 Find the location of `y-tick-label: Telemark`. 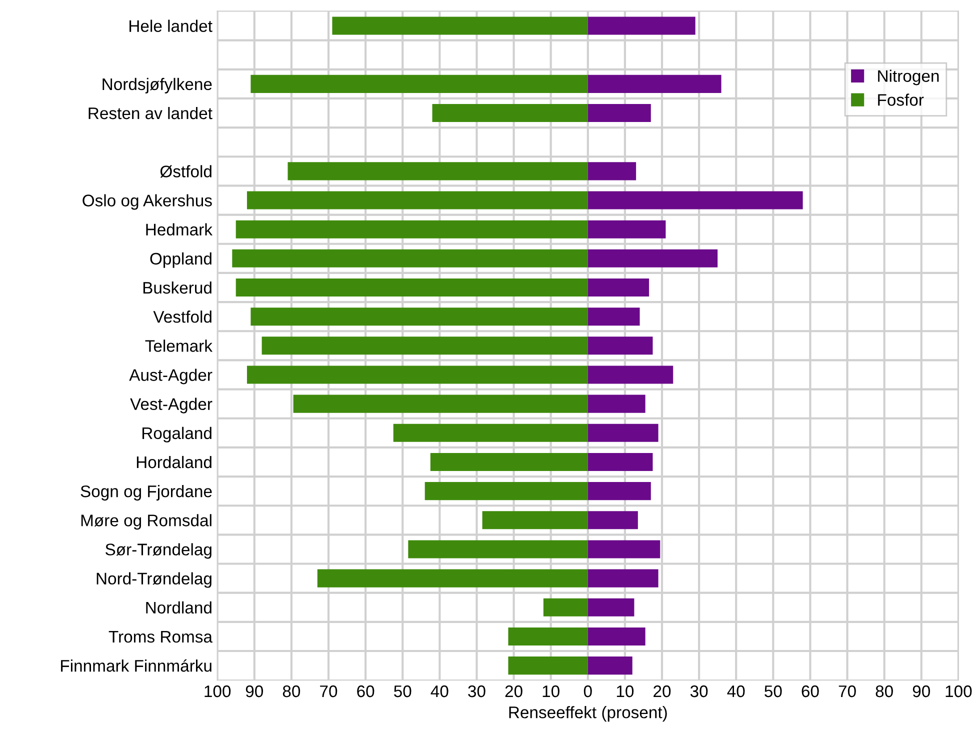

y-tick-label: Telemark is located at coordinates (179, 346).